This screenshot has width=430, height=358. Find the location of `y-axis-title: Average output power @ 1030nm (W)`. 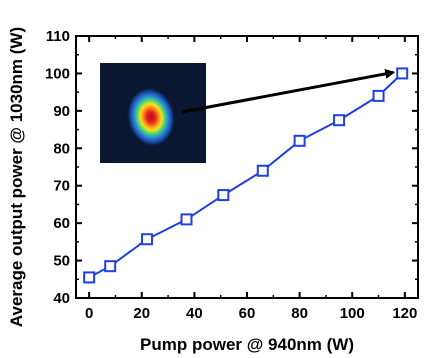

y-axis-title: Average output power @ 1030nm (W) is located at coordinates (16, 177).